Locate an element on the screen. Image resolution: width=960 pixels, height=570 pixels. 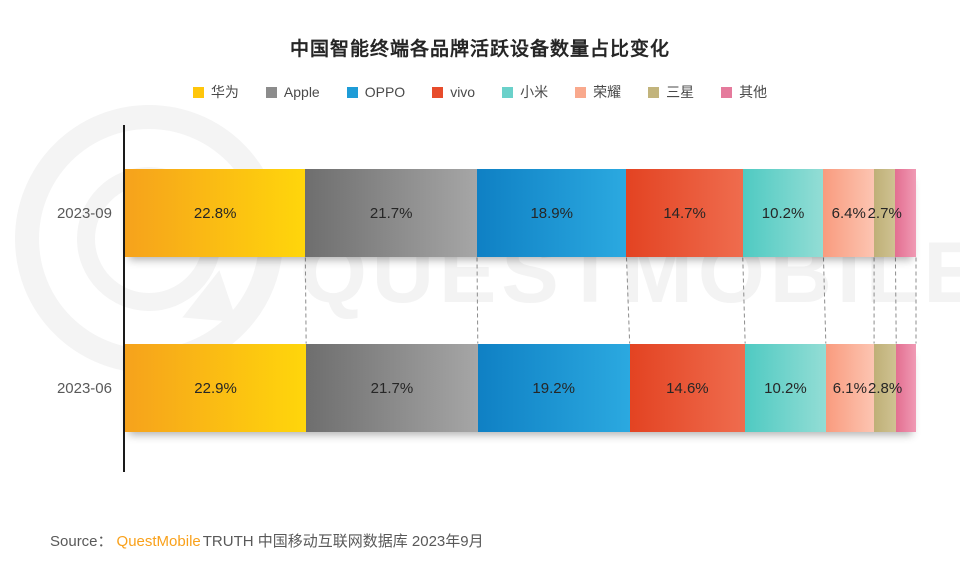
legend-item-华为: 华为 is located at coordinates (215, 92).